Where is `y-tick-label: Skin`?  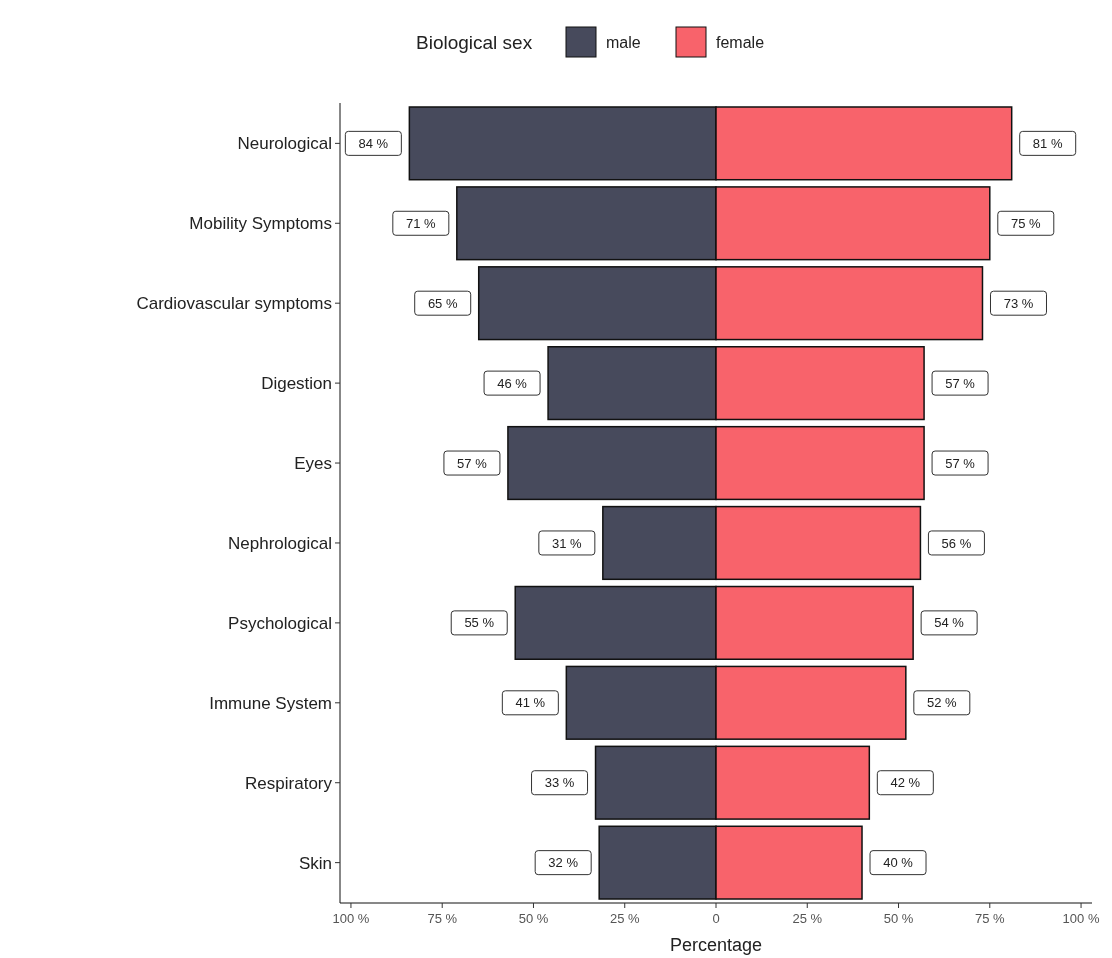 y-tick-label: Skin is located at coordinates (315, 863).